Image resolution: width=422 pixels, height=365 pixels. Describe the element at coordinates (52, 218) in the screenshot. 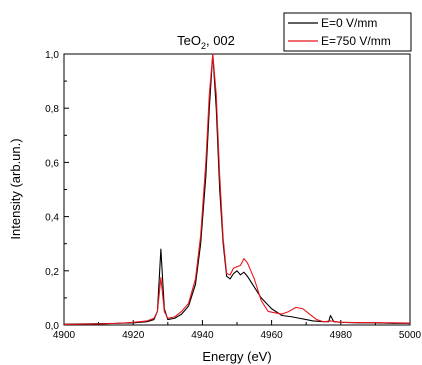

I see `y-tick-label: 0,4` at that location.